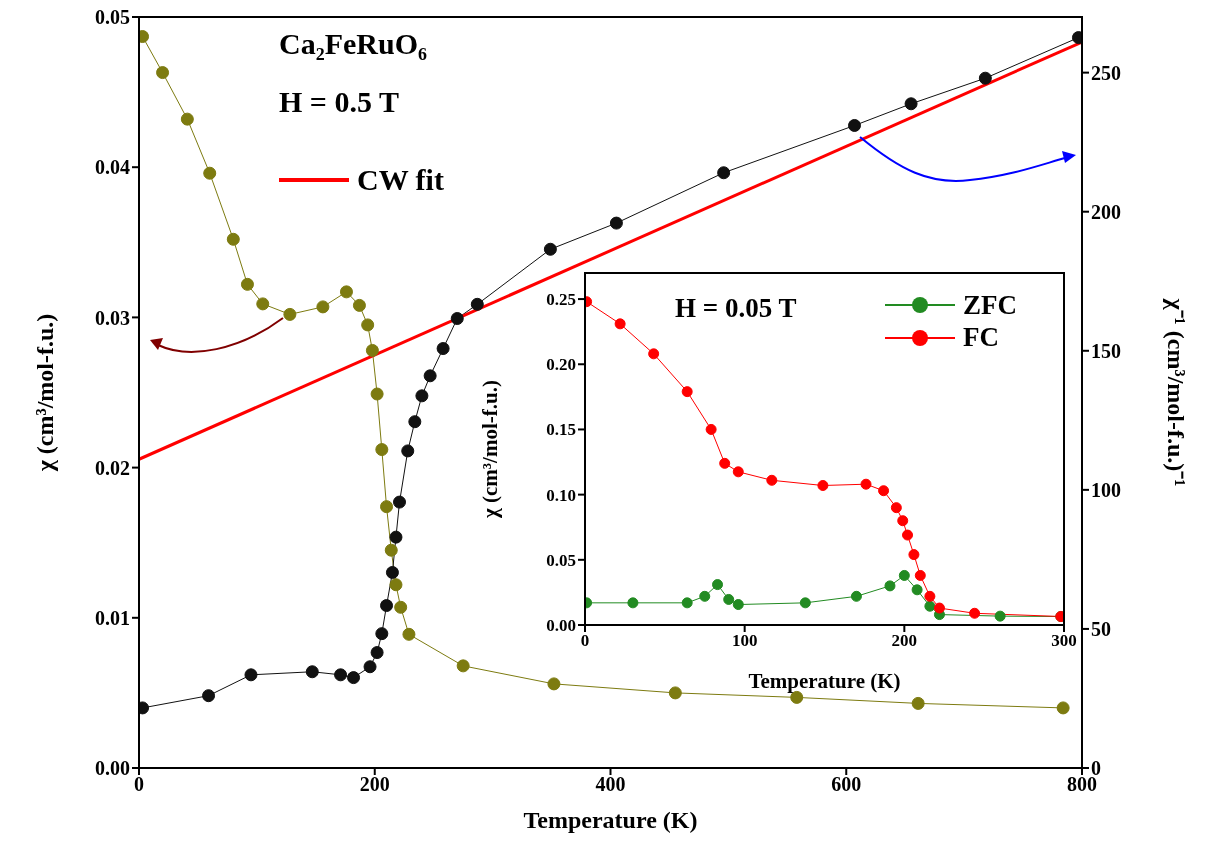 The height and width of the screenshot is (860, 1221). What do you see at coordinates (400, 180) in the screenshot?
I see `legend-label: CW fit` at bounding box center [400, 180].